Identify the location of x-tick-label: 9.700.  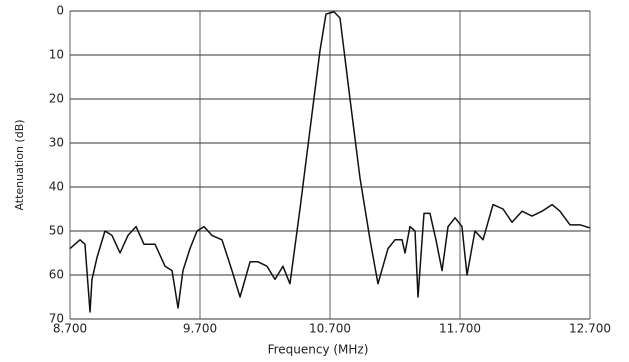
(200, 329).